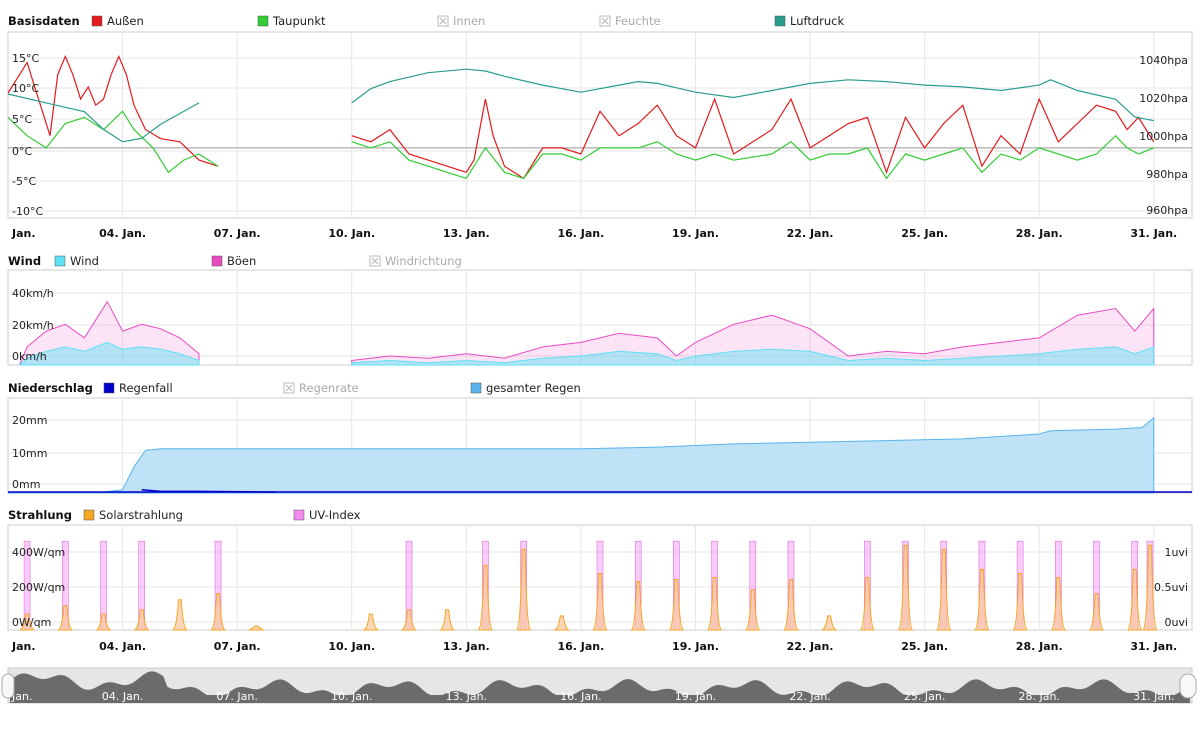  Describe the element at coordinates (50, 388) in the screenshot. I see `panel-title: Niederschlag` at that location.